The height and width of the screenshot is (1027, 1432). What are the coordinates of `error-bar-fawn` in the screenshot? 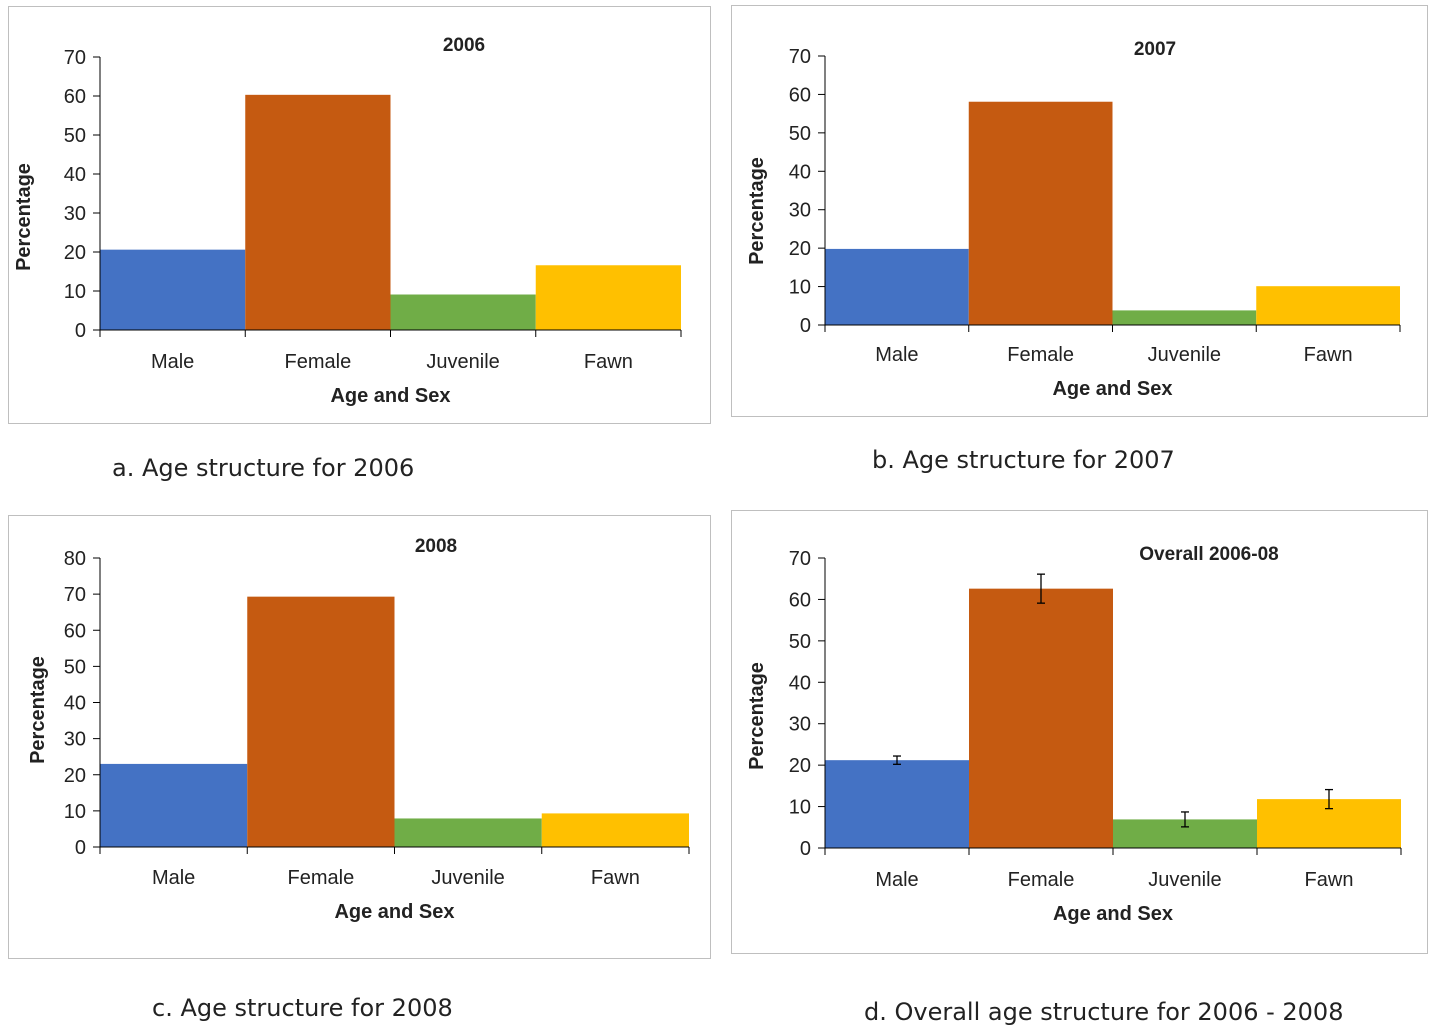 It's located at (1329, 799).